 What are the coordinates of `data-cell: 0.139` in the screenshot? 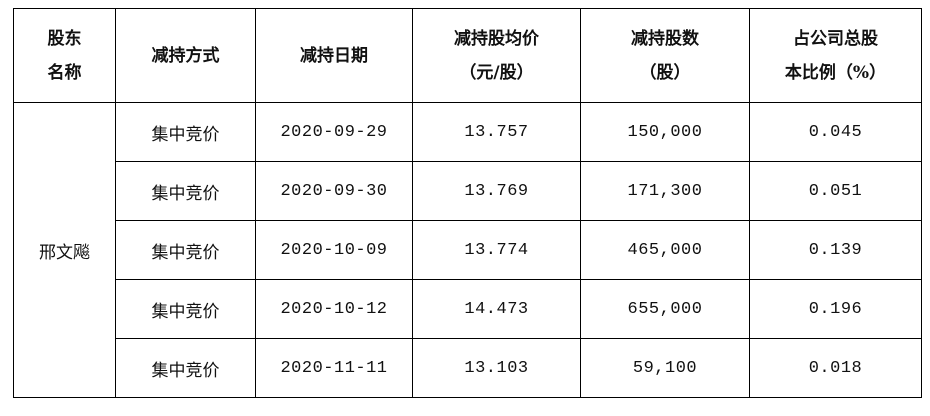 It's located at (835, 250).